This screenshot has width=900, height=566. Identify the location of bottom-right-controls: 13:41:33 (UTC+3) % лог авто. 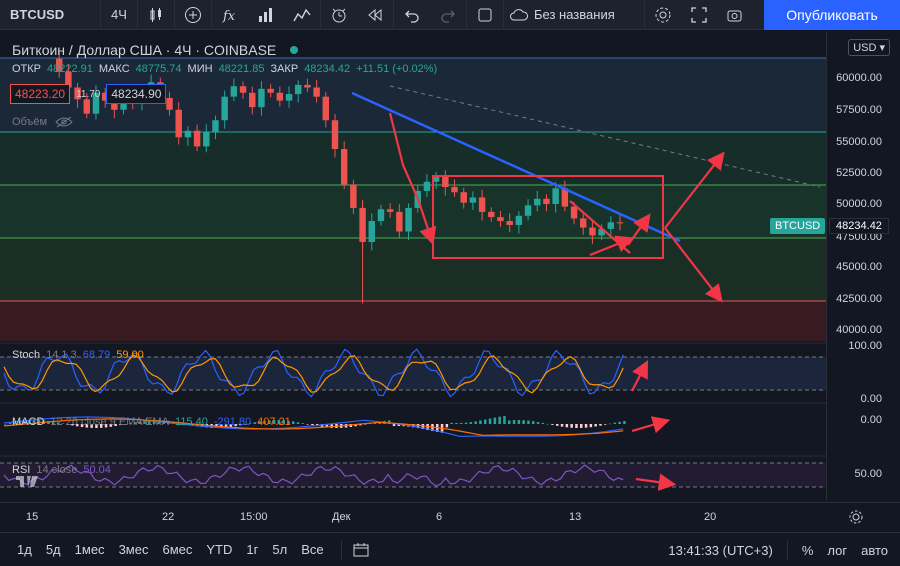
(784, 549).